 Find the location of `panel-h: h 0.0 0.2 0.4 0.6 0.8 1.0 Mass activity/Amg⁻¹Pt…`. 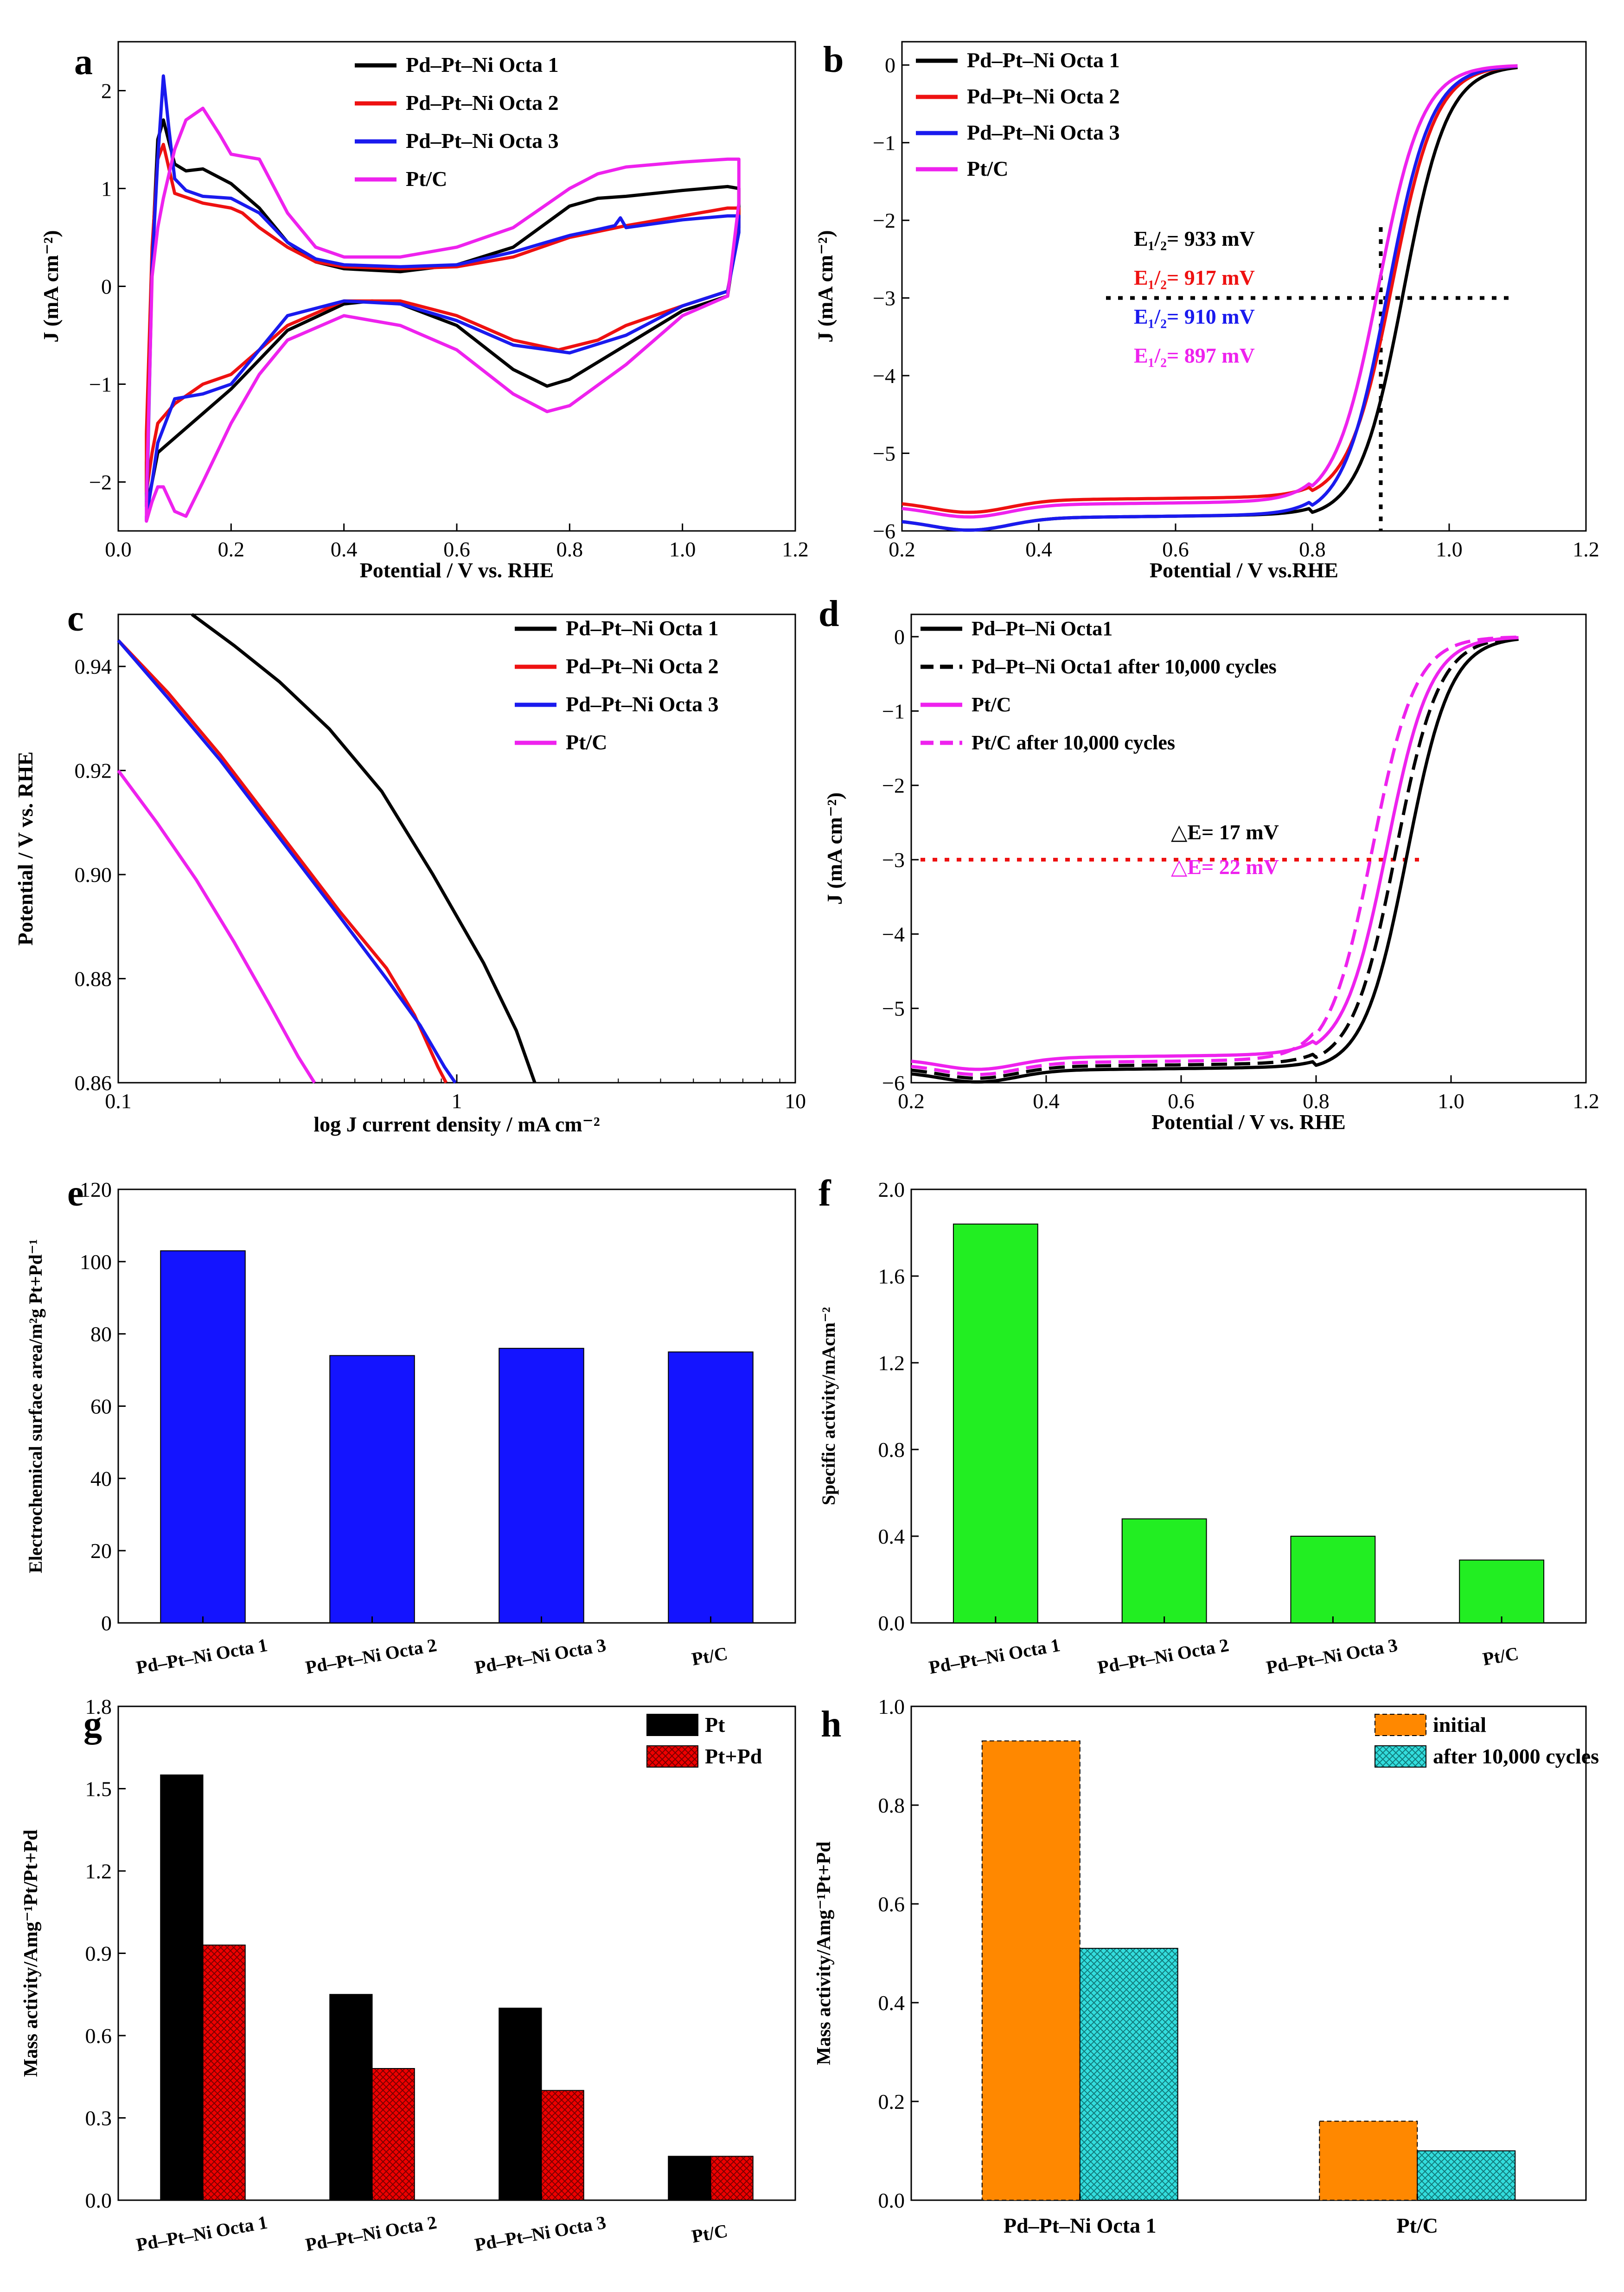

panel-h: h 0.0 0.2 0.4 0.6 0.8 1.0 Mass activity/Amg⁻¹Pt… is located at coordinates (1206, 1966).